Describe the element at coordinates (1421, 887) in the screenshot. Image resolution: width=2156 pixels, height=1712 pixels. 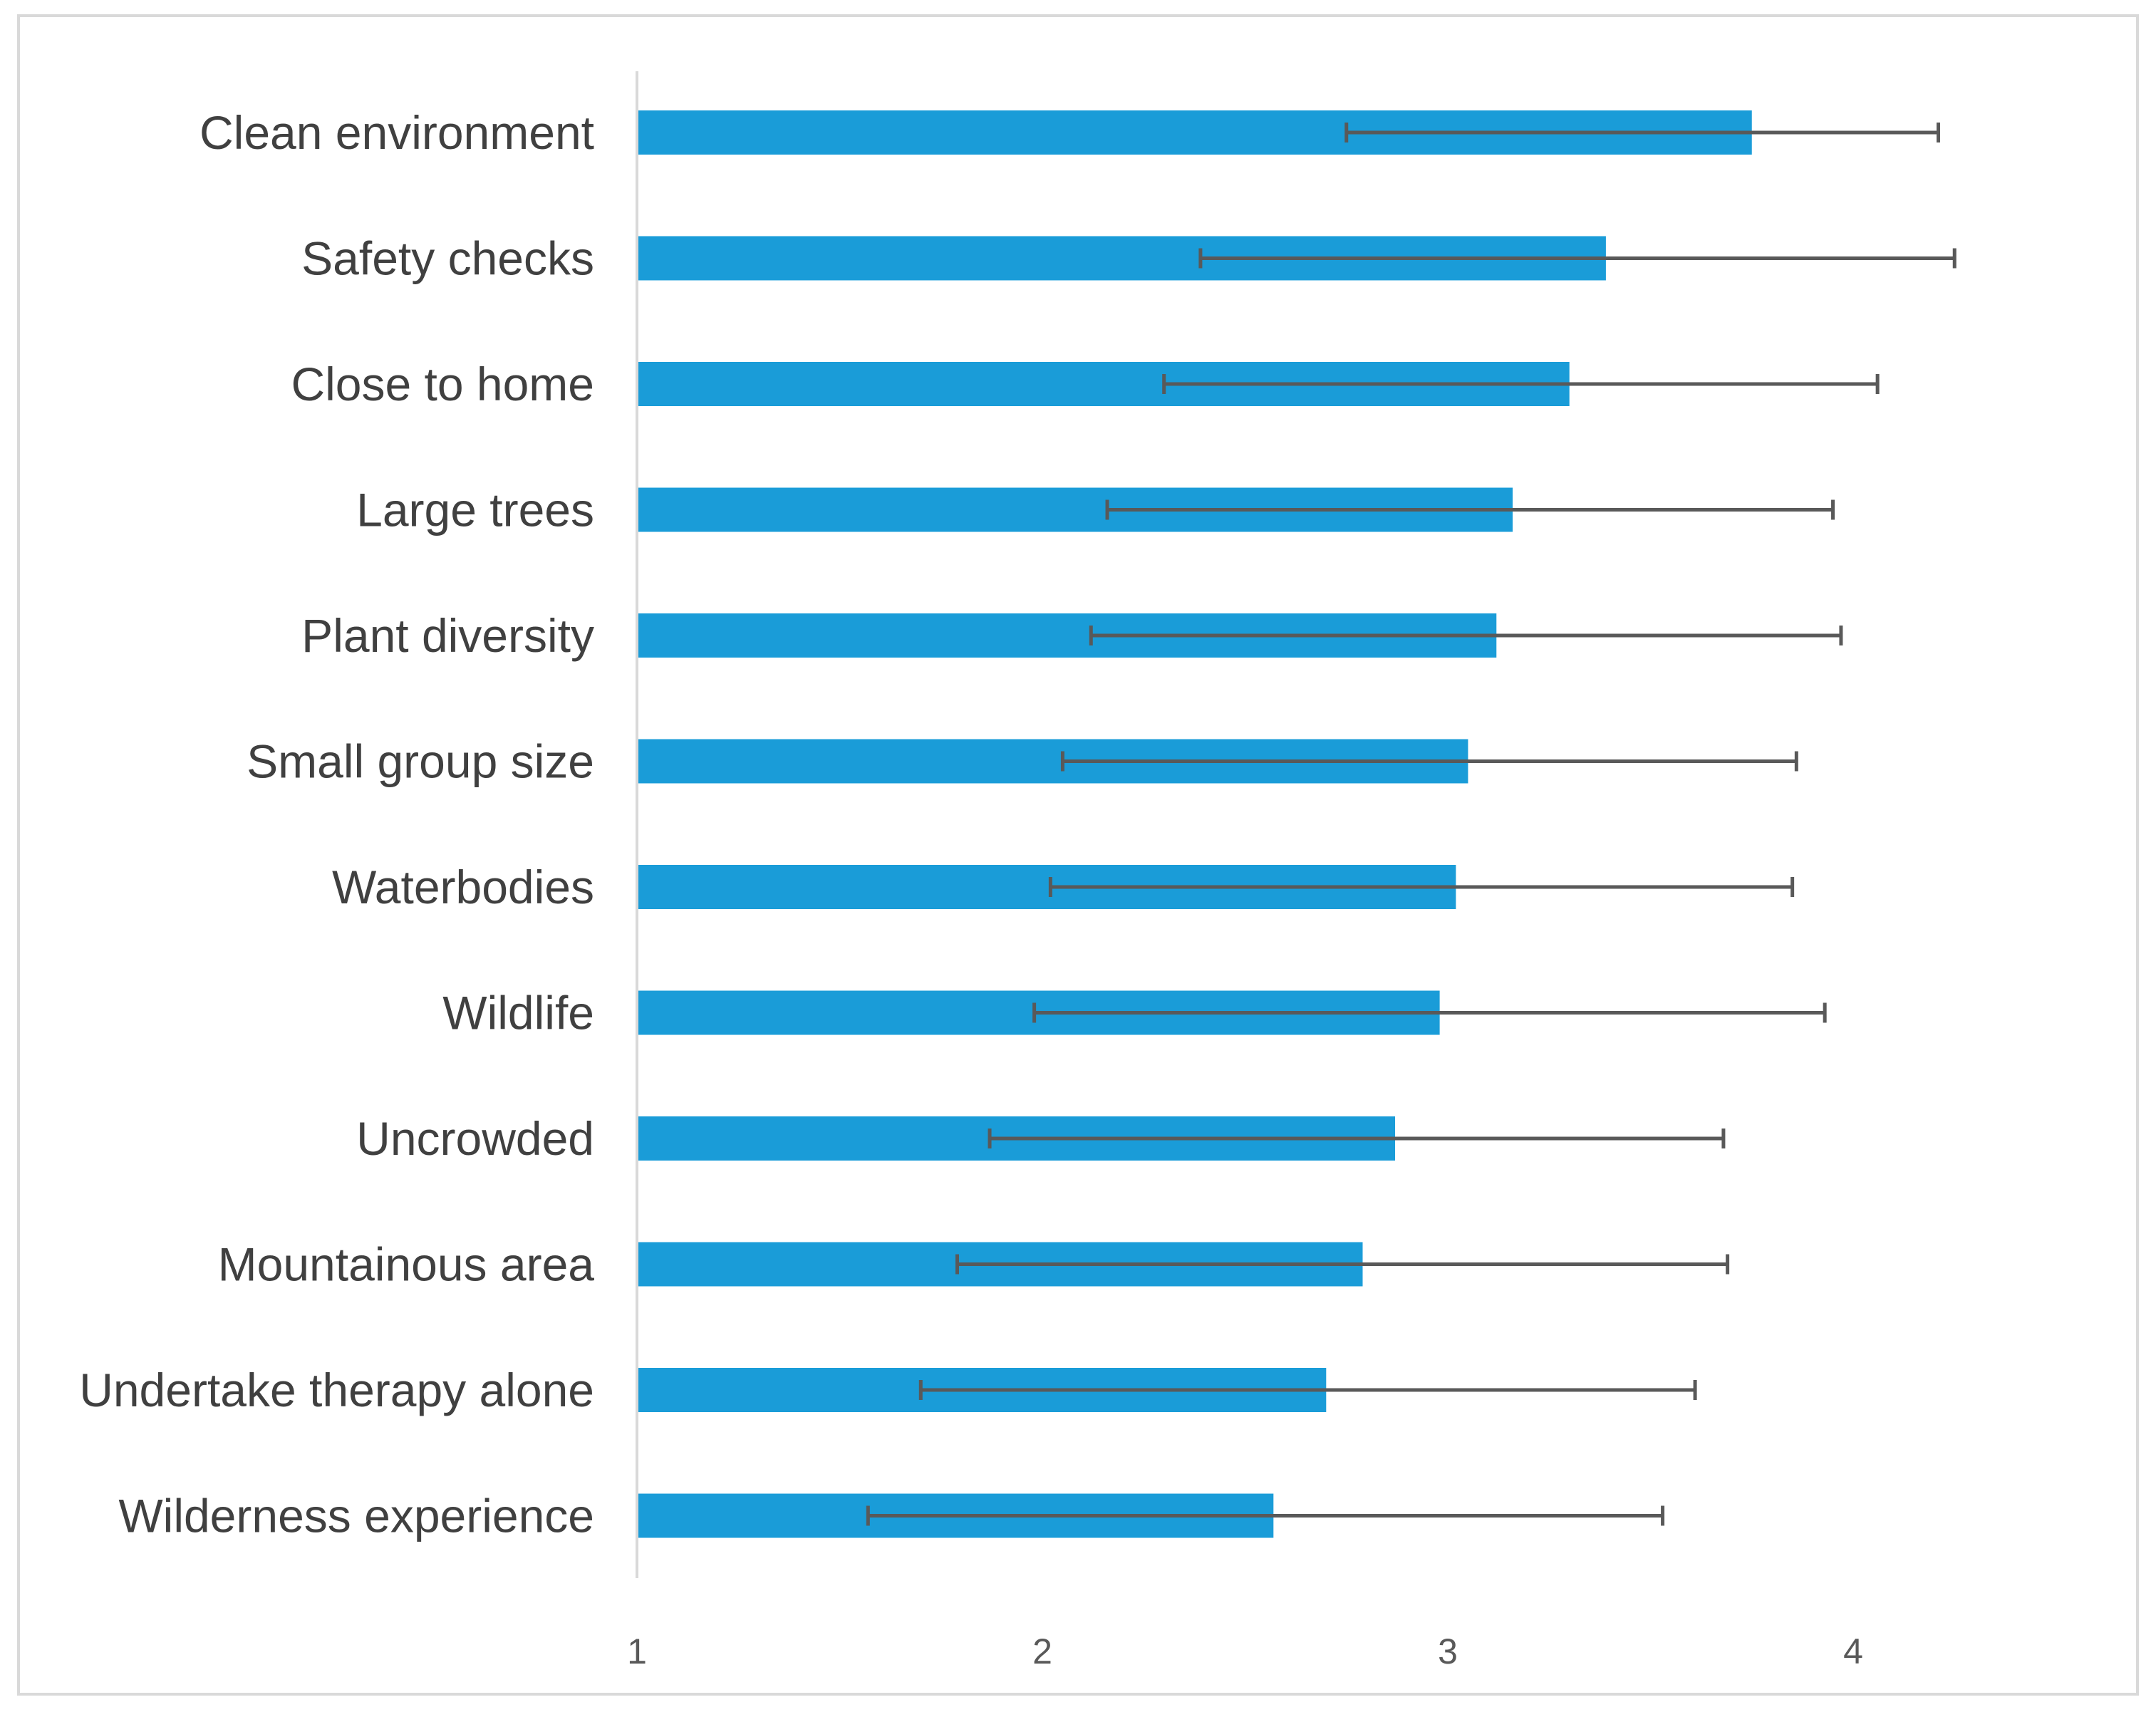
I see `error-bar-waterbodies` at that location.